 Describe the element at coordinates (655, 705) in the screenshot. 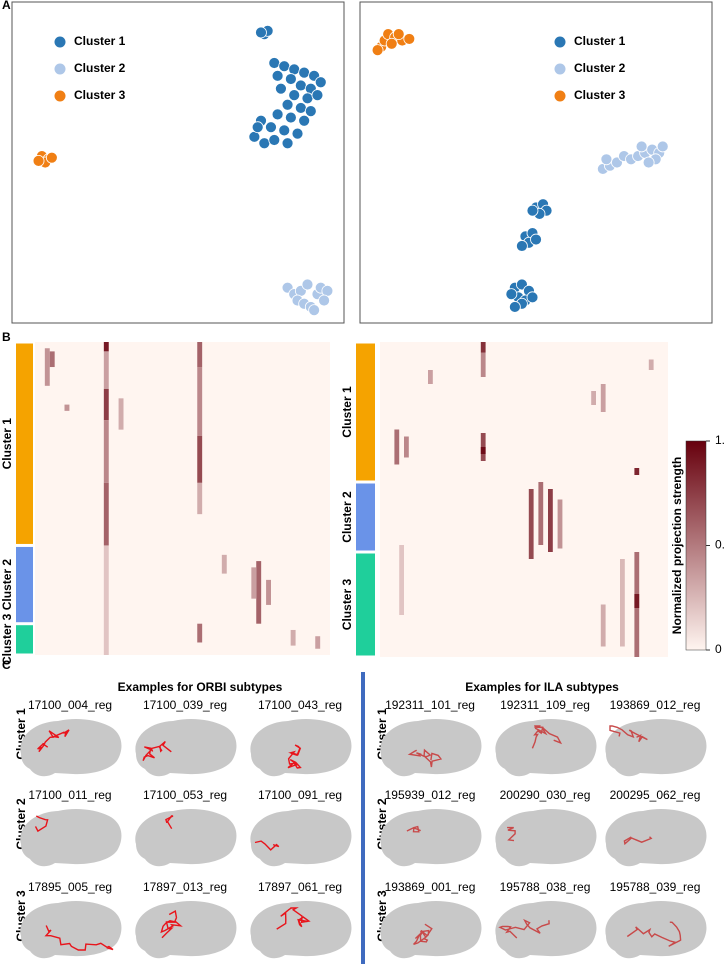

I see `example-label: 193869_012_reg` at that location.